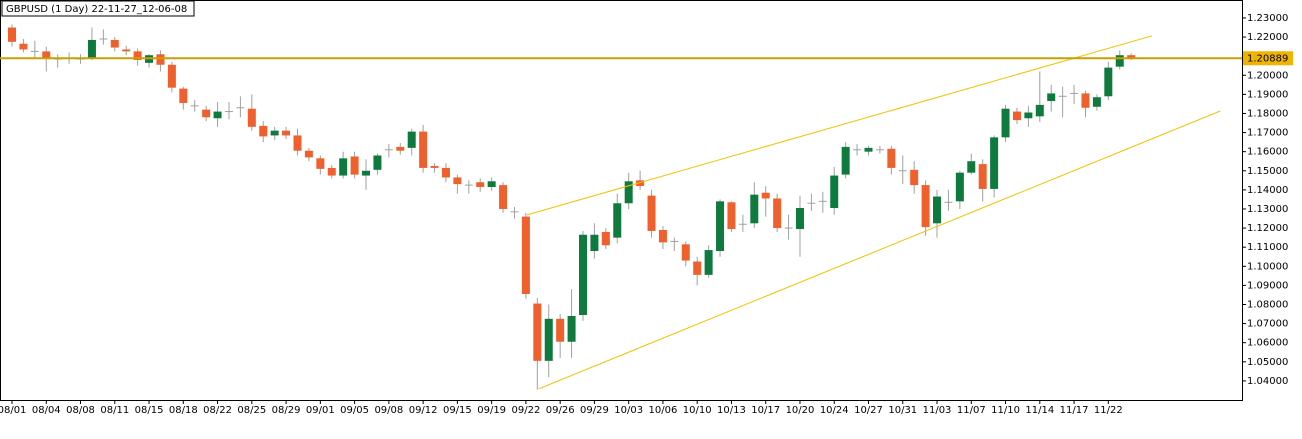 This screenshot has width=1302, height=439. I want to click on x-tick-label: 08/11, so click(114, 410).